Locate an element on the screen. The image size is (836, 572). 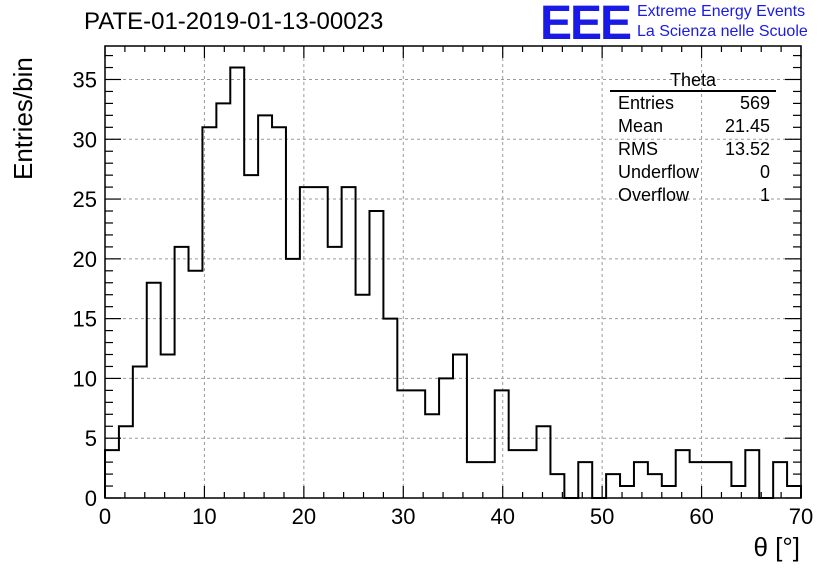
eee-logo-mark: EEE is located at coordinates (586, 25).